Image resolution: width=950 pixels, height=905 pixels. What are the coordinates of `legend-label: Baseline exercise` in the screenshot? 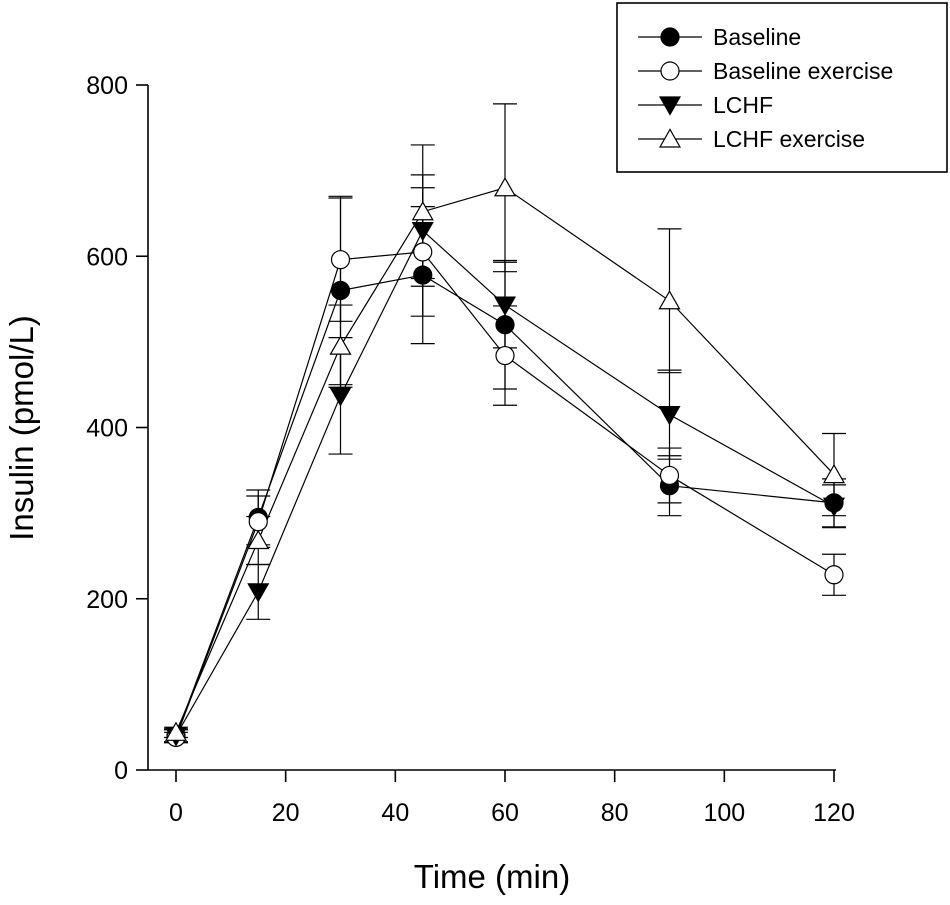 It's located at (803, 71).